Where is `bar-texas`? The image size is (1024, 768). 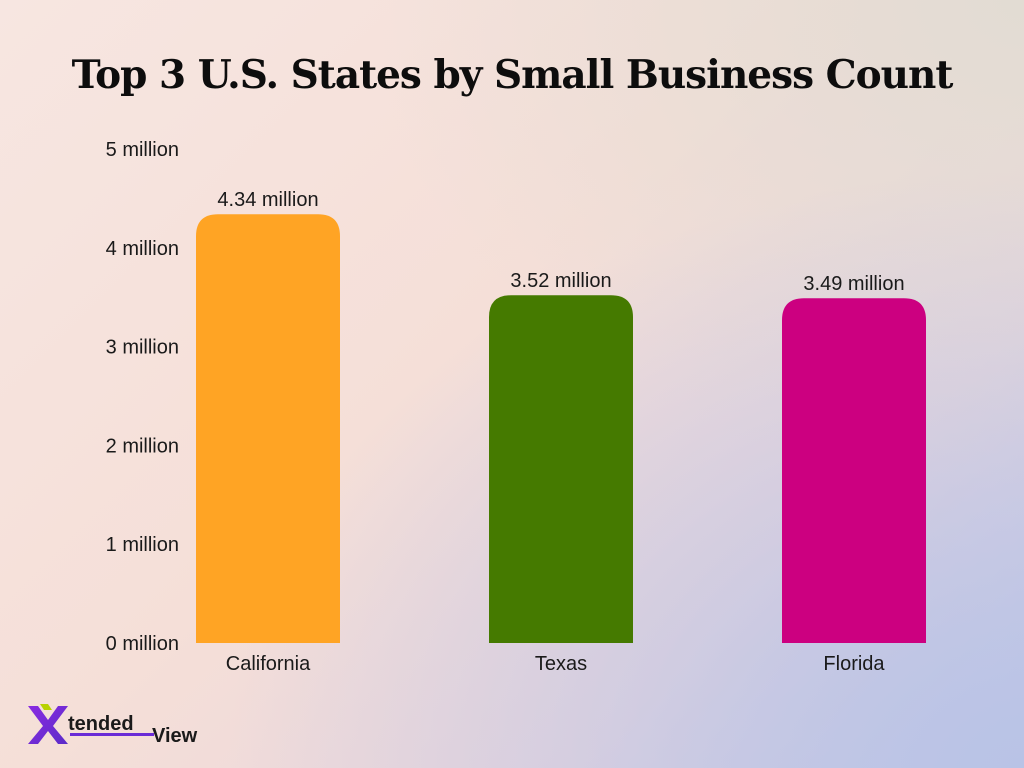 bar-texas is located at coordinates (561, 469).